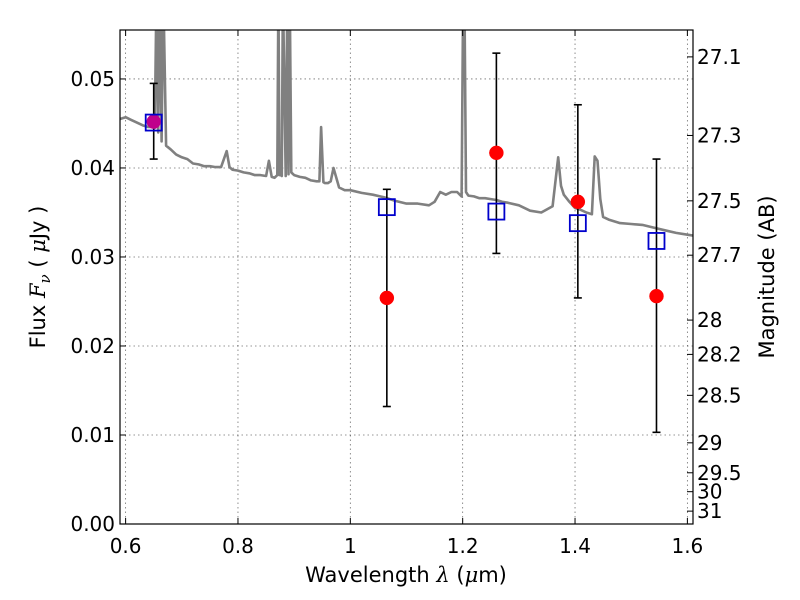 The image size is (800, 600). Describe the element at coordinates (406, 575) in the screenshot. I see `x-axis-title: Wavelength λ (μm)` at that location.